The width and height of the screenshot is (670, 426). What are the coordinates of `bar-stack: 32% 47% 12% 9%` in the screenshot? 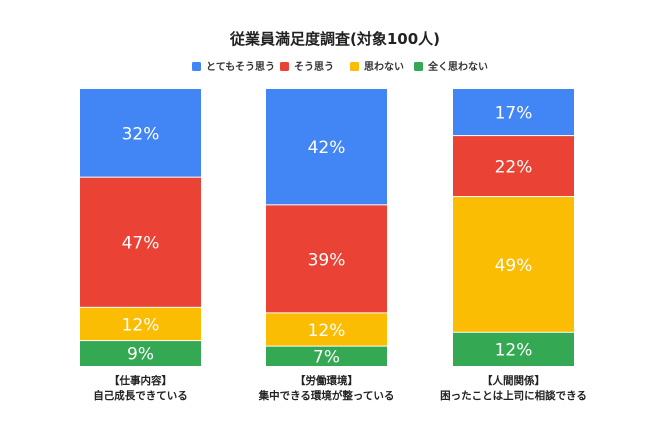 It's located at (140, 227).